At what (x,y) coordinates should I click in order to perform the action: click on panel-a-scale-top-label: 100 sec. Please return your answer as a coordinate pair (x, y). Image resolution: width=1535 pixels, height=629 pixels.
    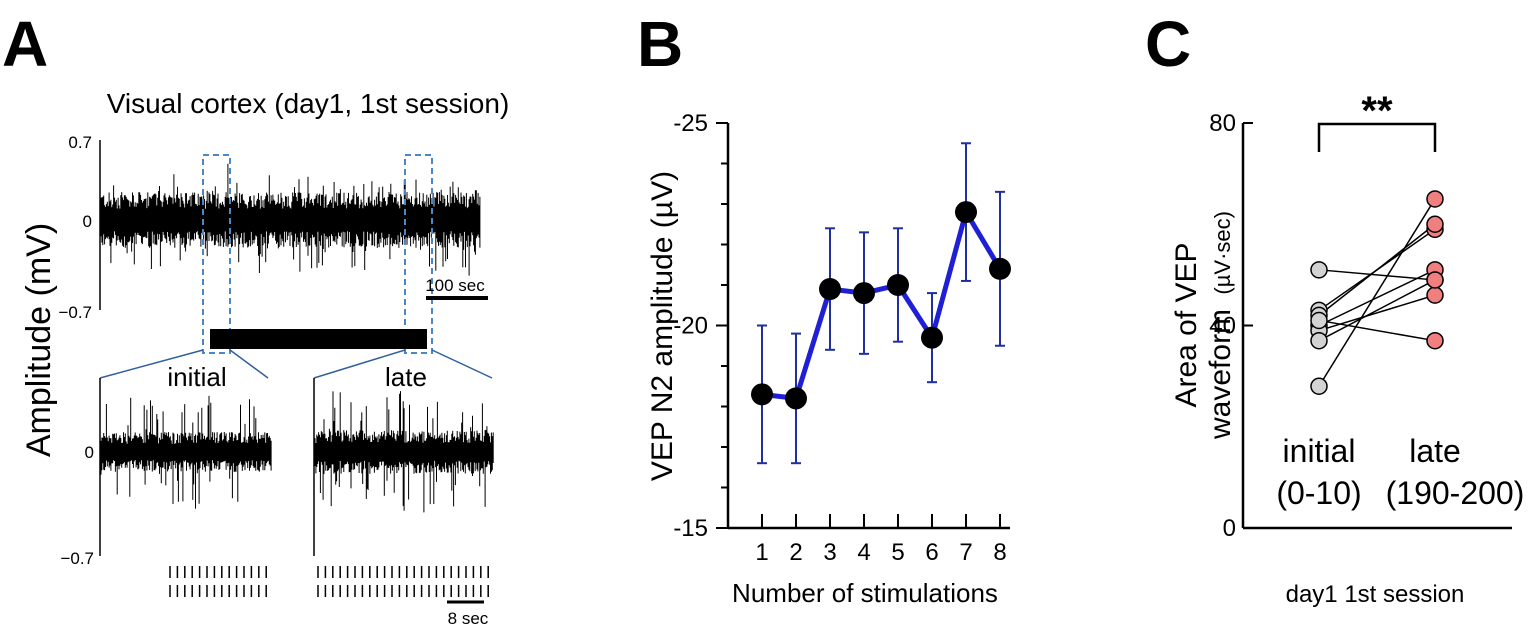
    Looking at the image, I should click on (455, 285).